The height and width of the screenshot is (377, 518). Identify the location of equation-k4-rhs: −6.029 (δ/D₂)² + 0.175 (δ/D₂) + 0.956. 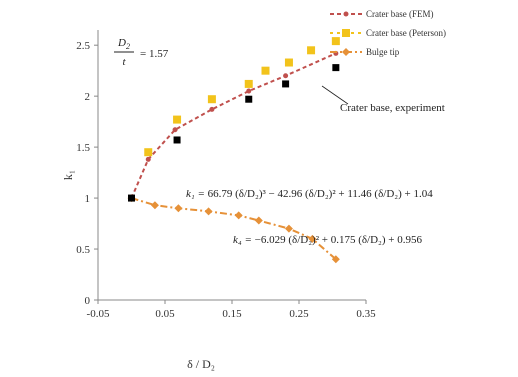
(339, 240).